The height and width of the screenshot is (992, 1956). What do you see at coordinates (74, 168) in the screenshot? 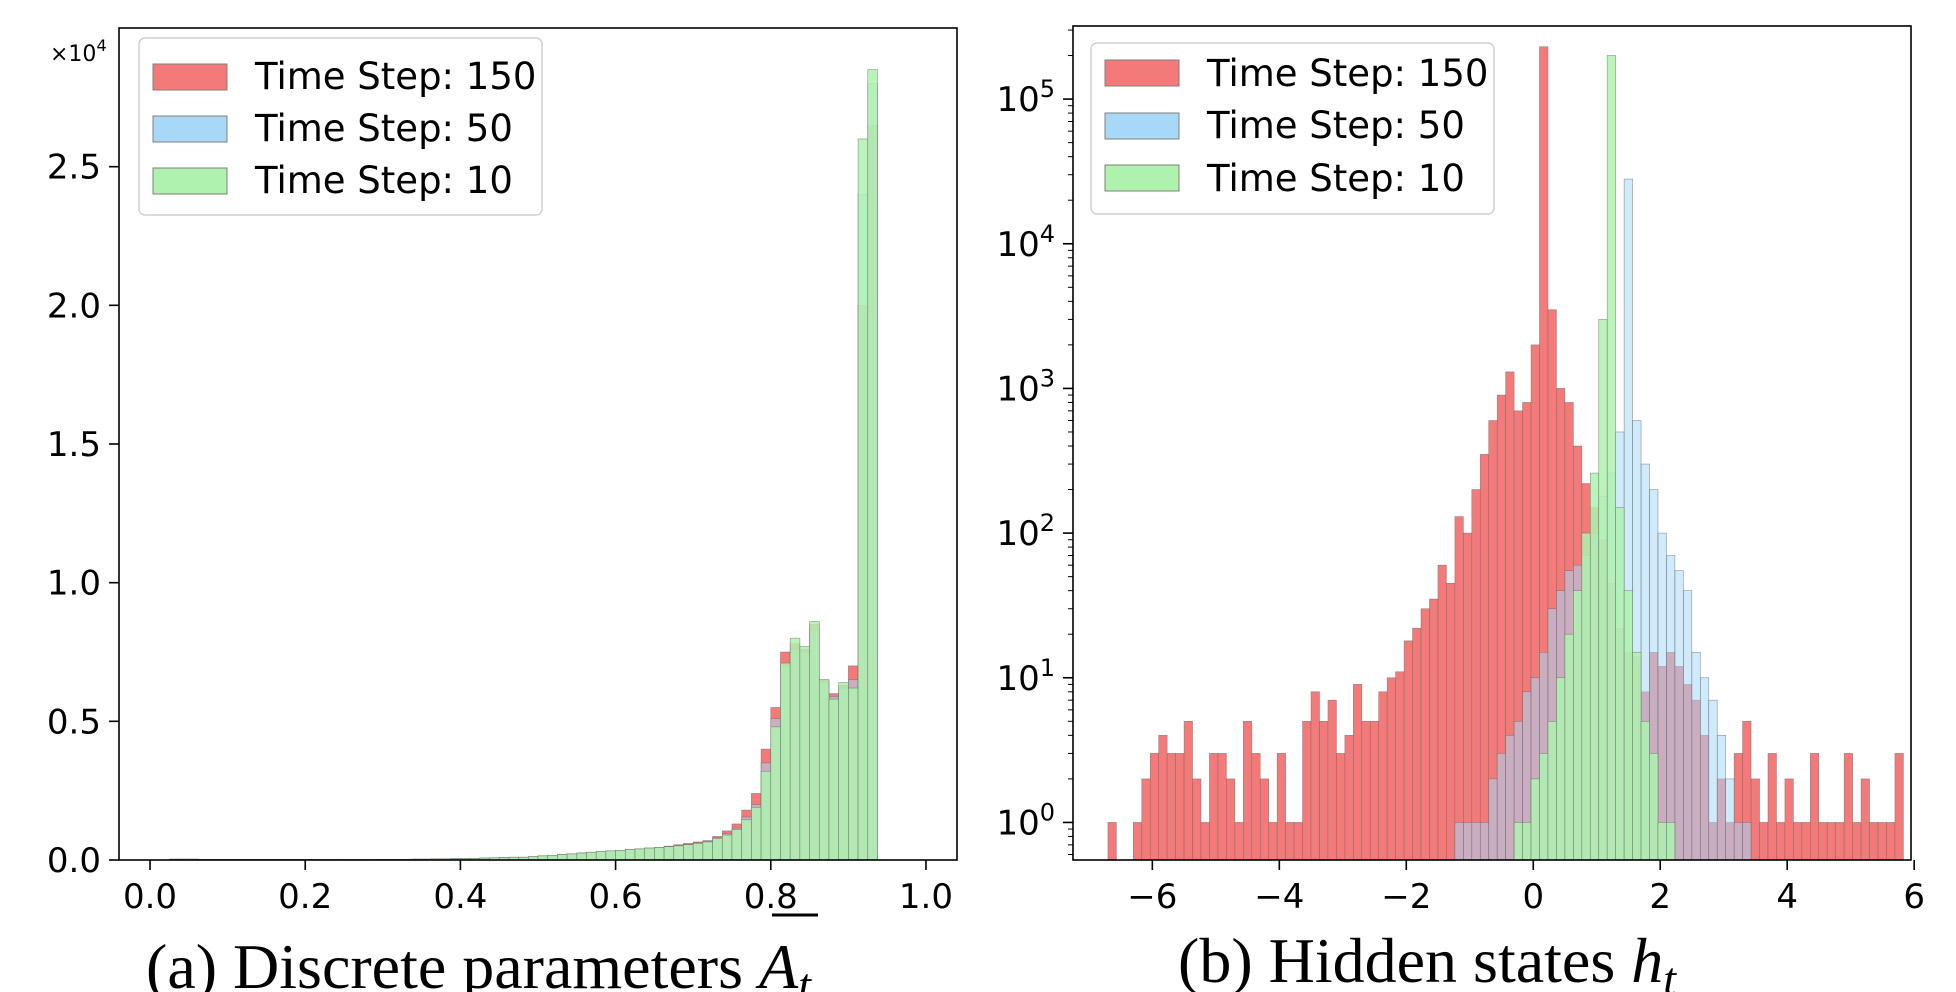
I see `y-tick-label-a-5: 2.5` at bounding box center [74, 168].